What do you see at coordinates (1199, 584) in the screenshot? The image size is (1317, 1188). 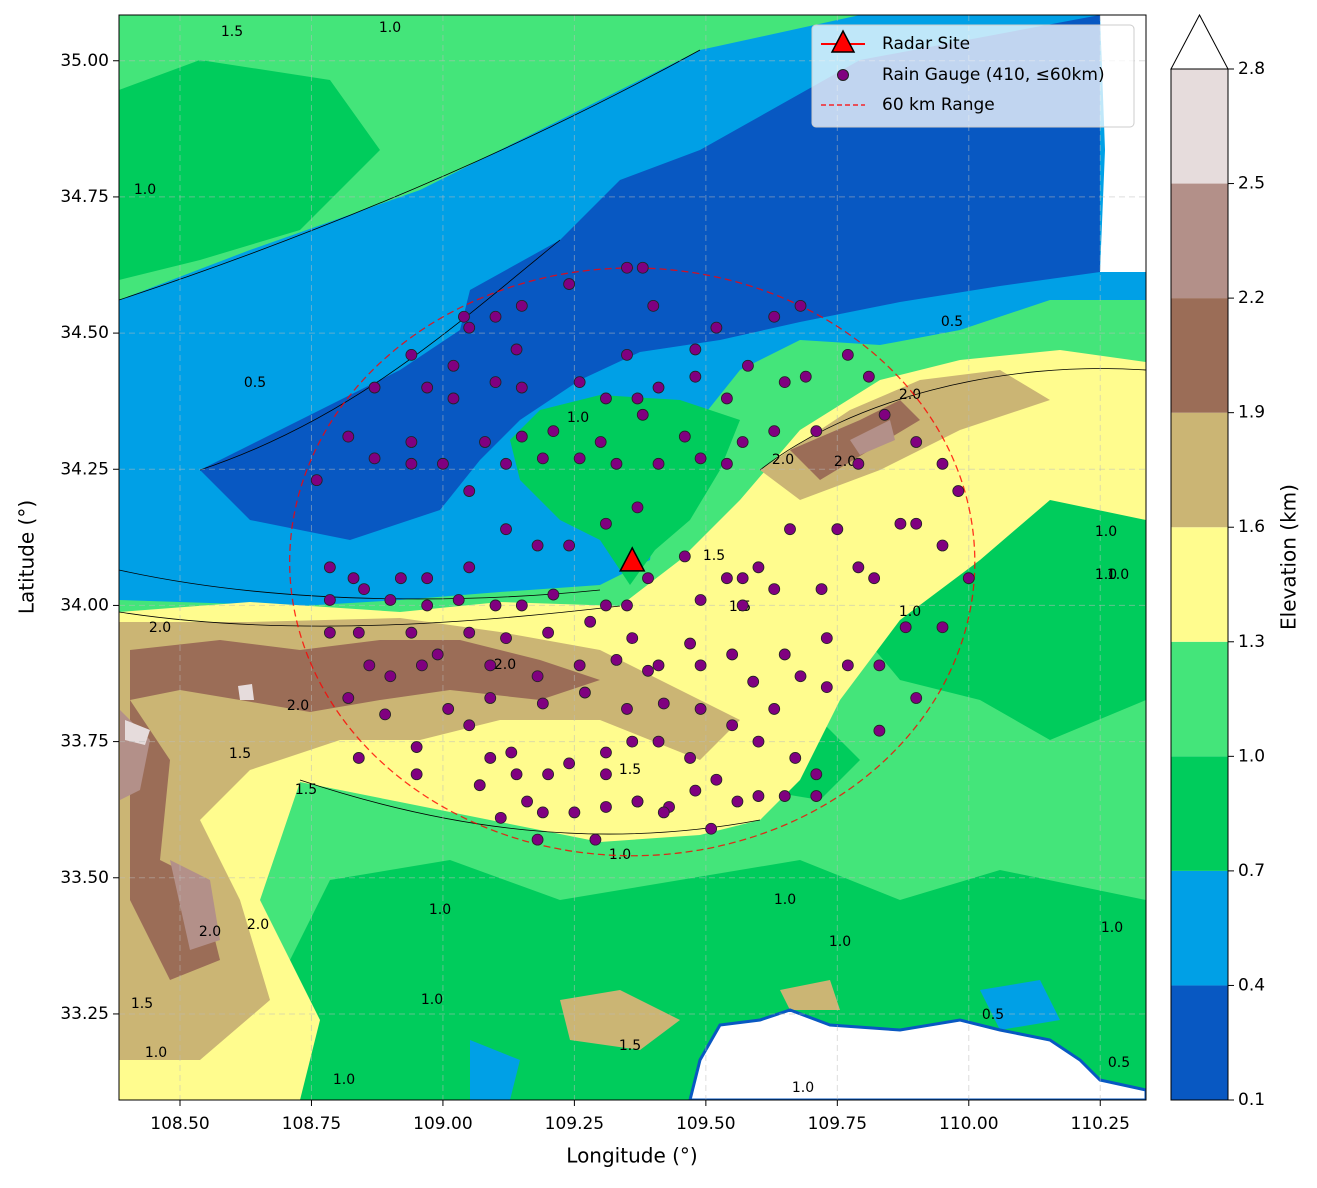 I see `colorbar-frame` at bounding box center [1199, 584].